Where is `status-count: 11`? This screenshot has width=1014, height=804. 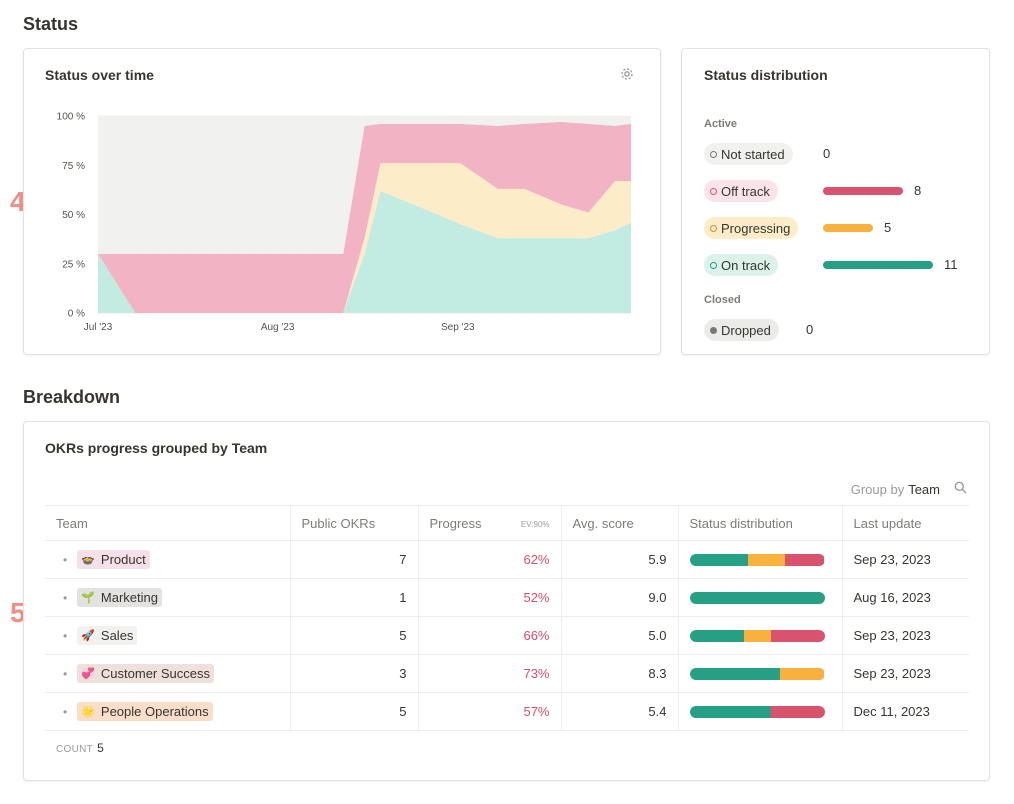 status-count: 11 is located at coordinates (951, 264).